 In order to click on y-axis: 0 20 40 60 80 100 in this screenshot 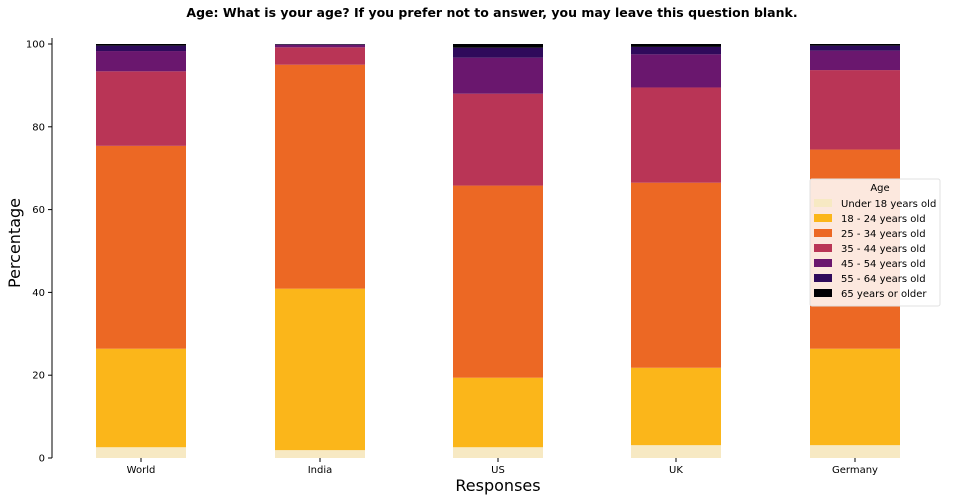, I will do `click(39, 251)`.